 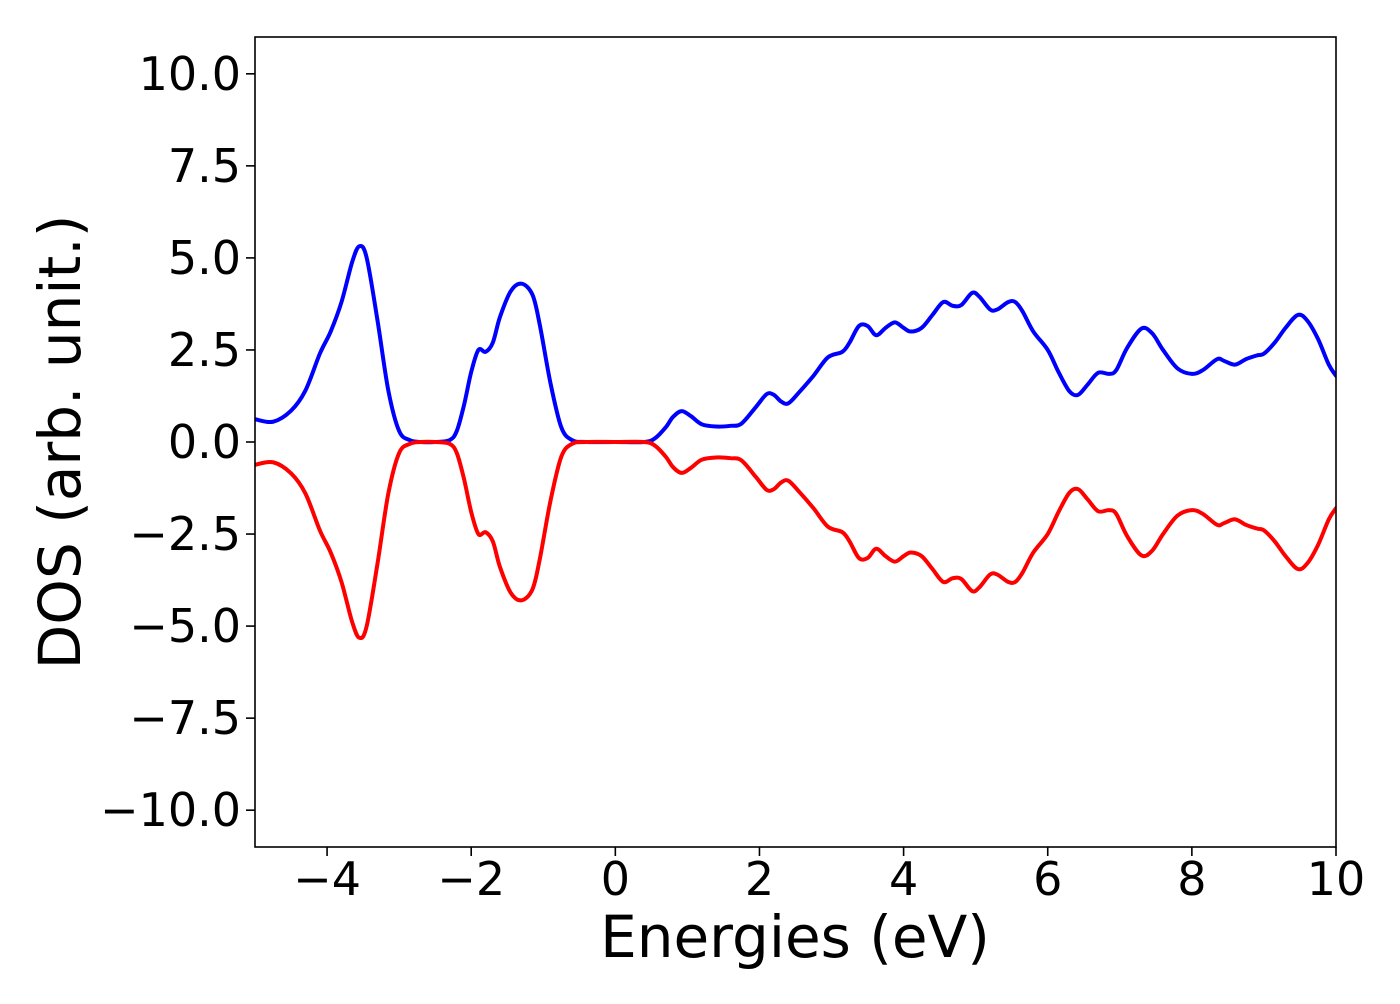 What do you see at coordinates (185, 534) in the screenshot?
I see `y-tick-label: −2.5` at bounding box center [185, 534].